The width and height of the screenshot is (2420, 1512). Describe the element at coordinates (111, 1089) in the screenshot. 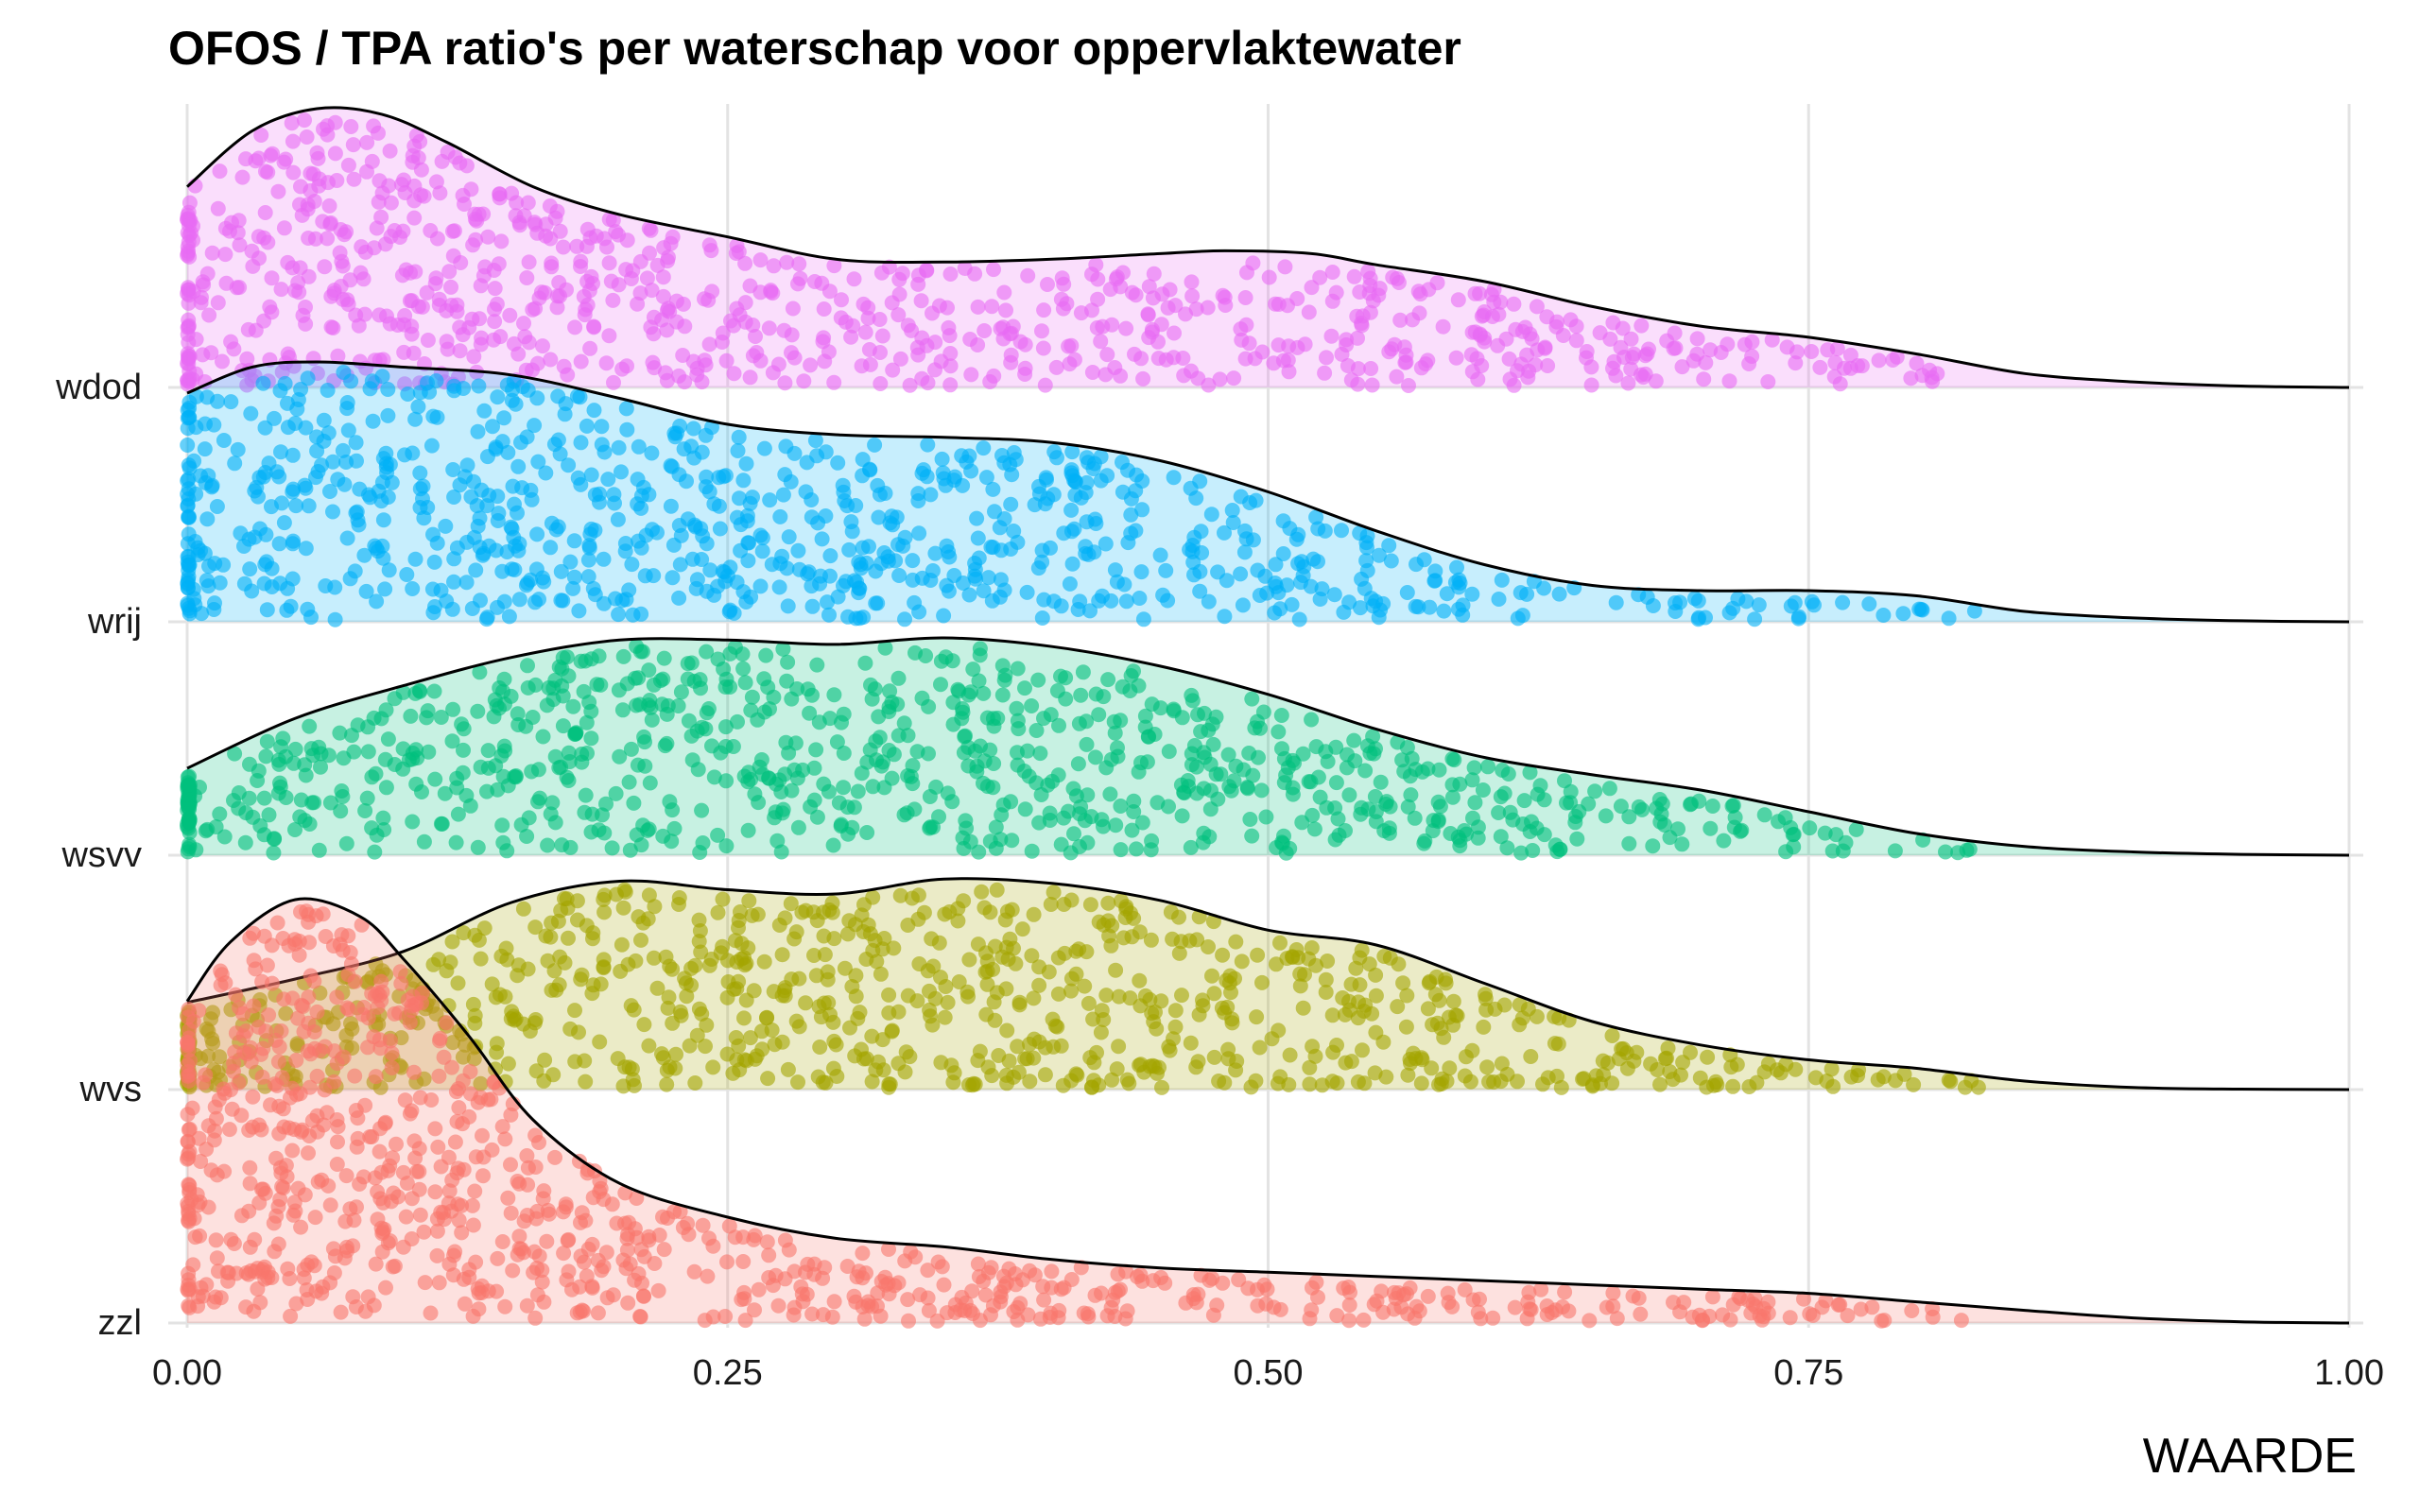

I see `y-tick-label: wvs` at that location.